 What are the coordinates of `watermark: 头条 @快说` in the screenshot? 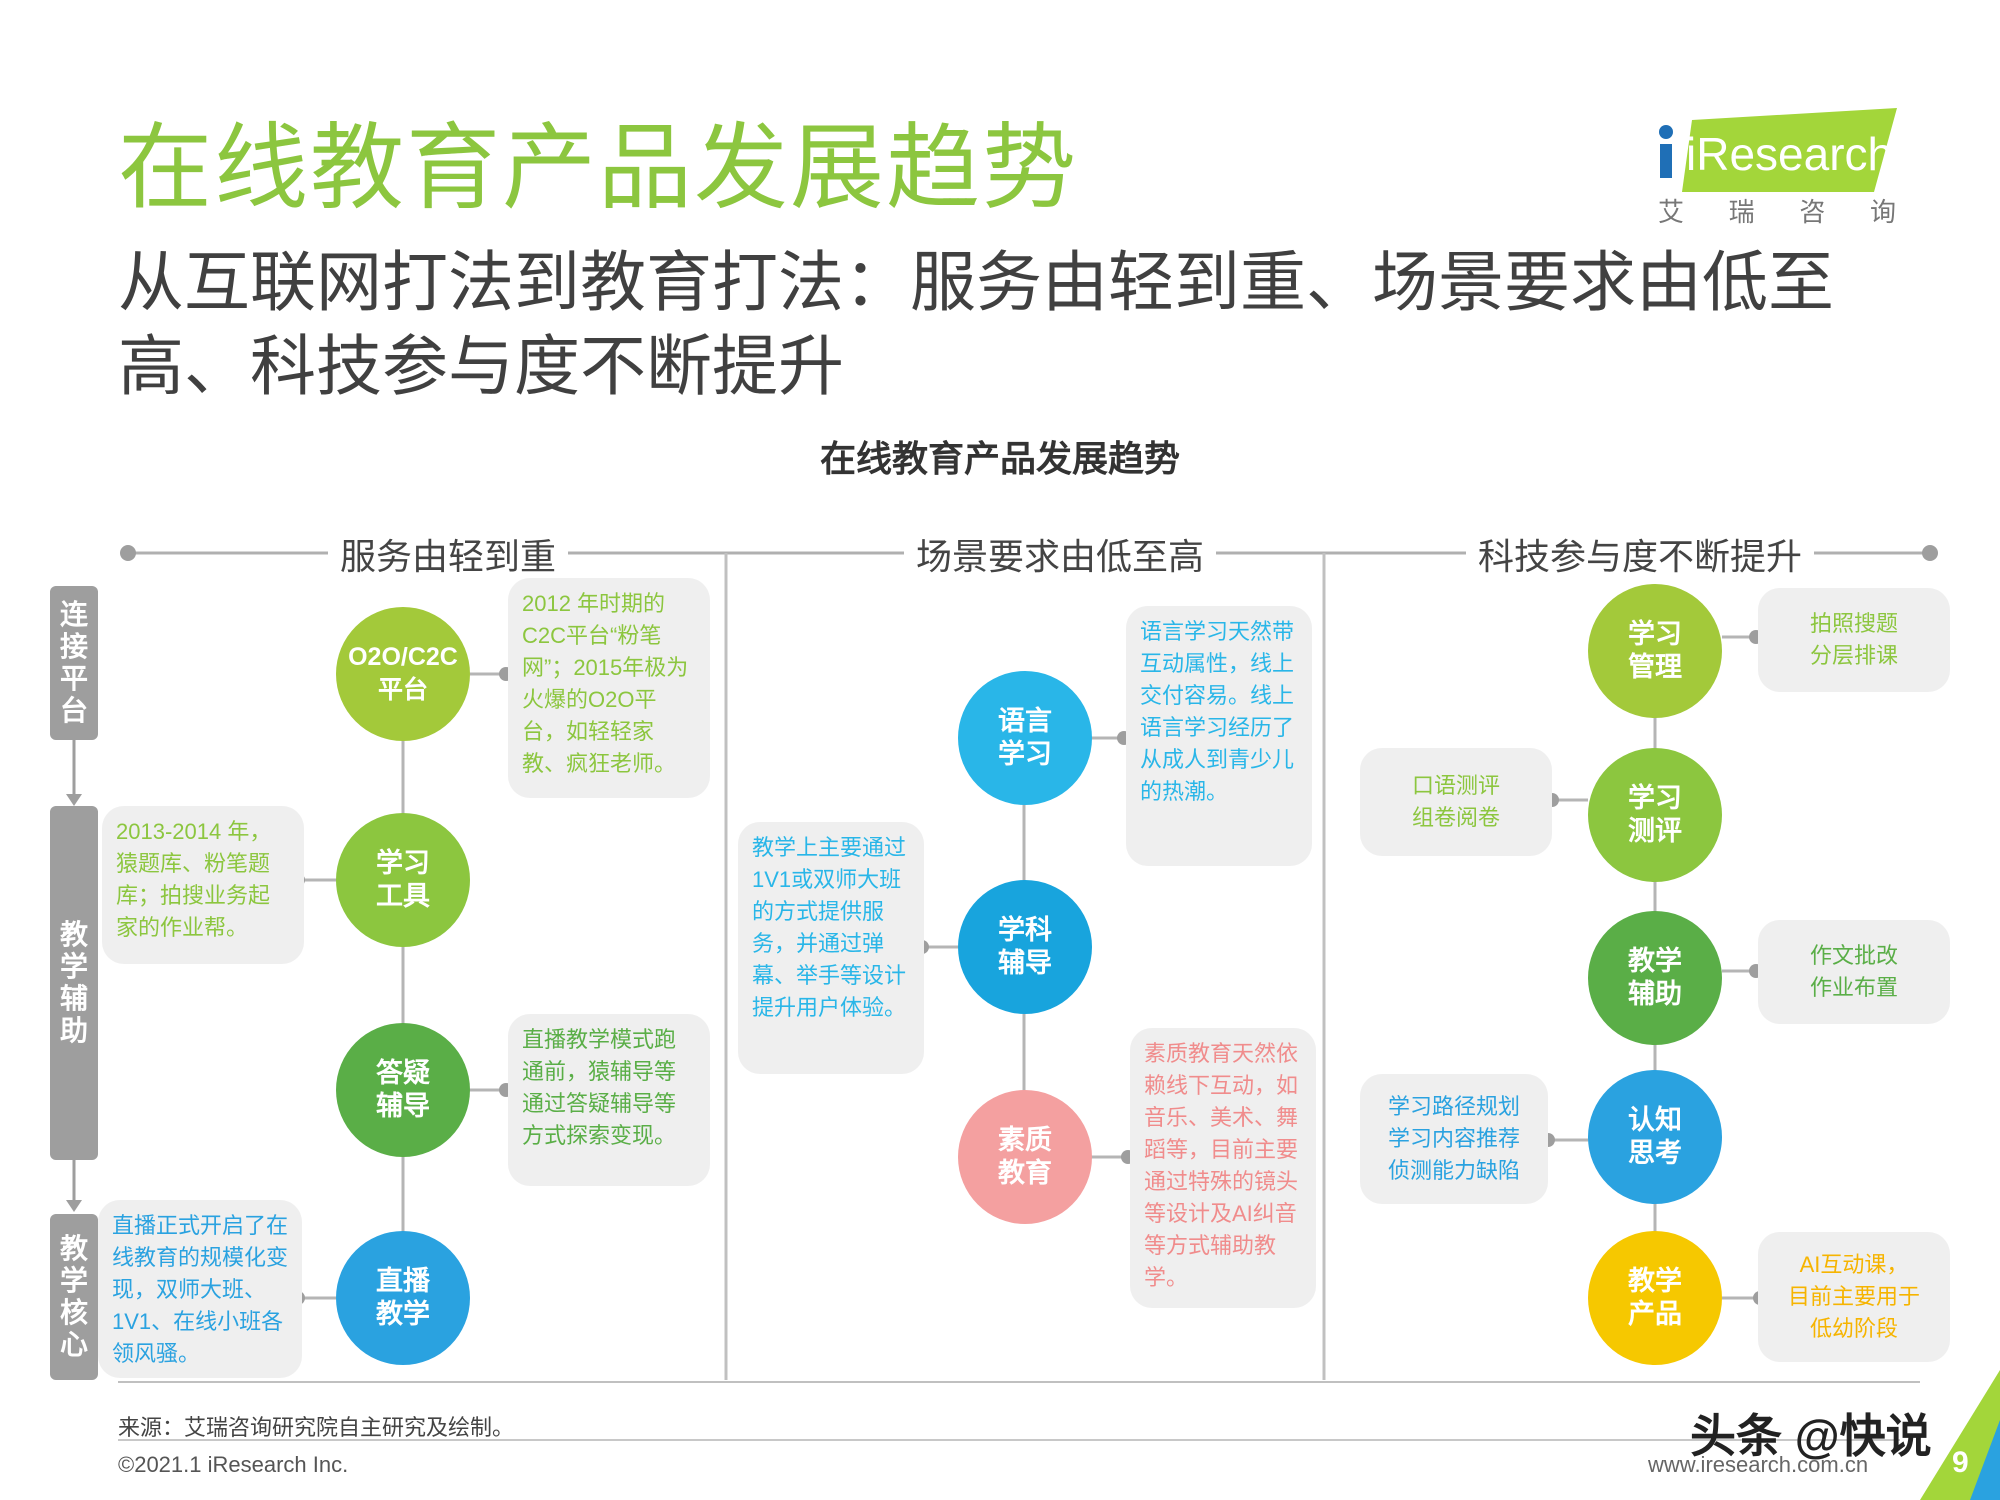 It's located at (1811, 1436).